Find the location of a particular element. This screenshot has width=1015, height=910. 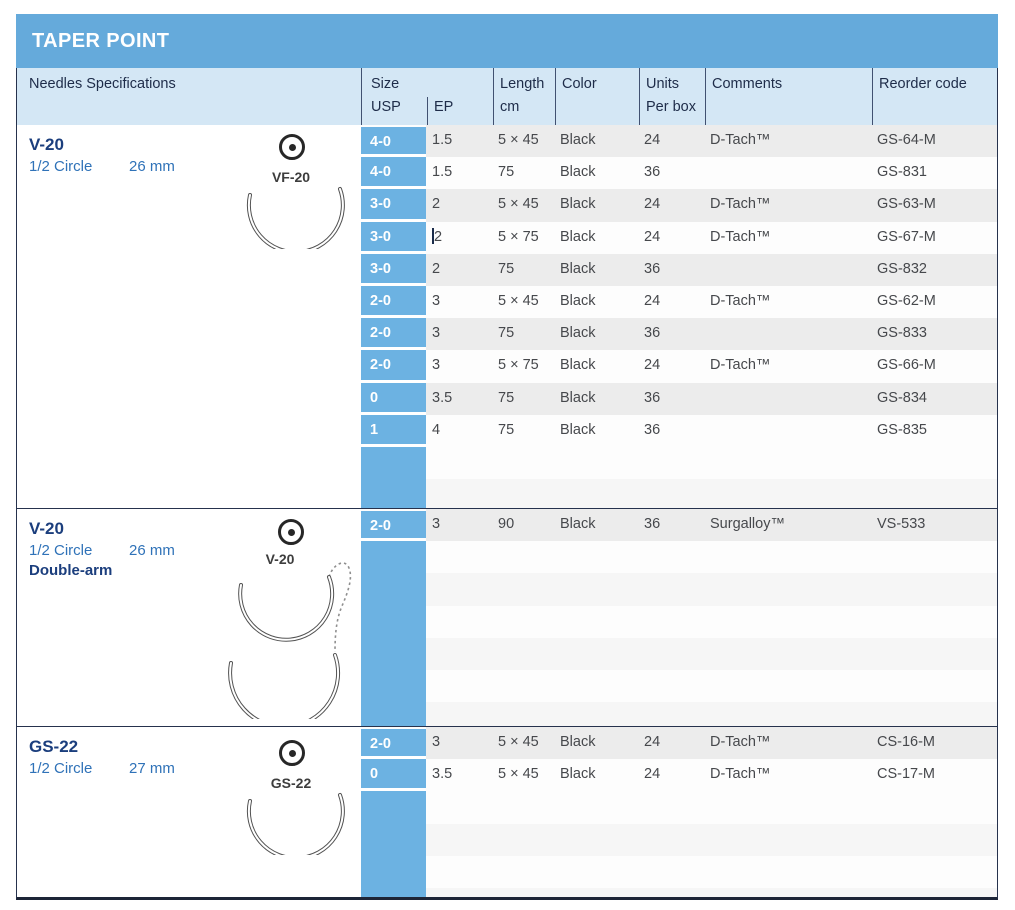

ep-cell: 3.5 is located at coordinates (459, 398).